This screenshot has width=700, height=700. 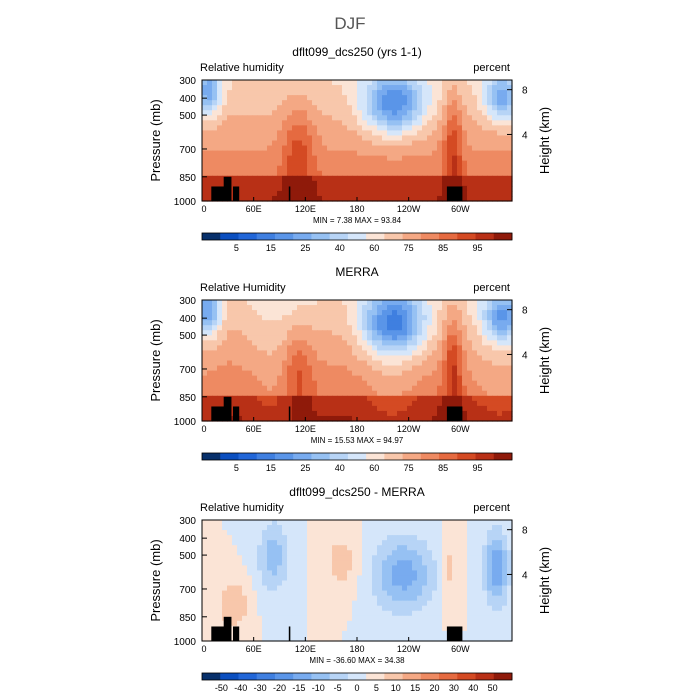 I want to click on colorbar-swatch, so click(x=448, y=676).